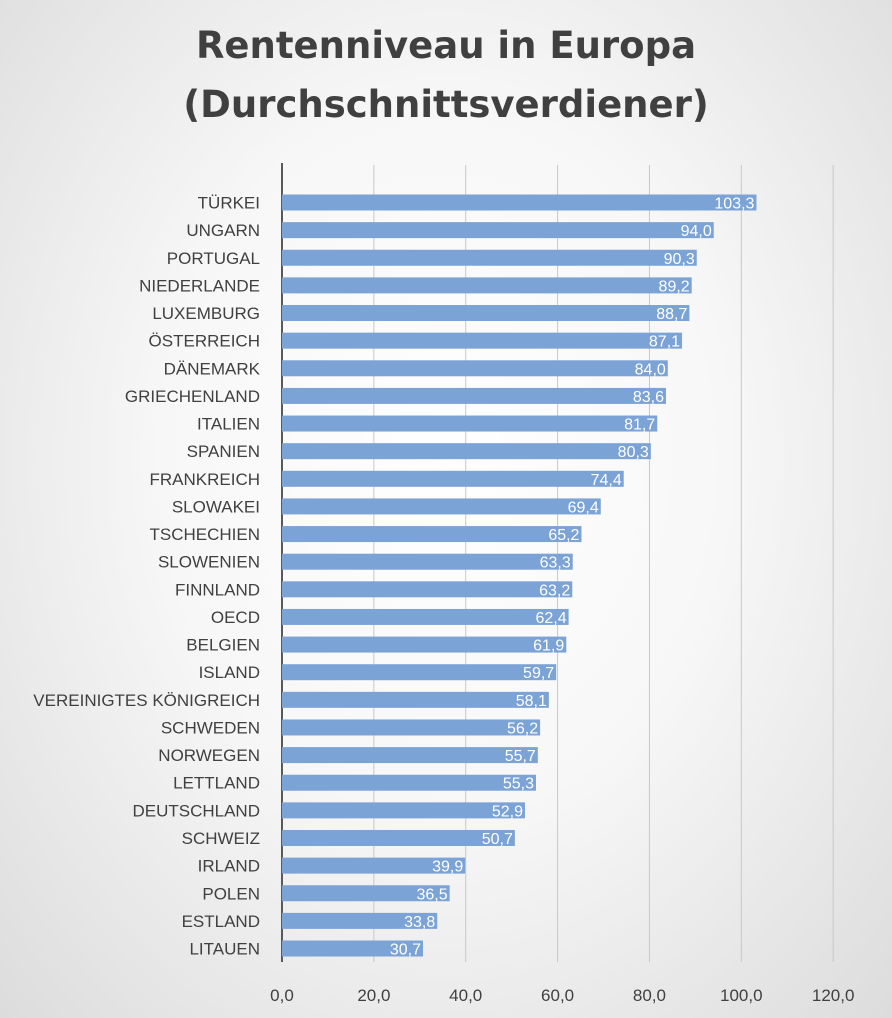 This screenshot has height=1018, width=892. I want to click on data-label: 90,3, so click(679, 259).